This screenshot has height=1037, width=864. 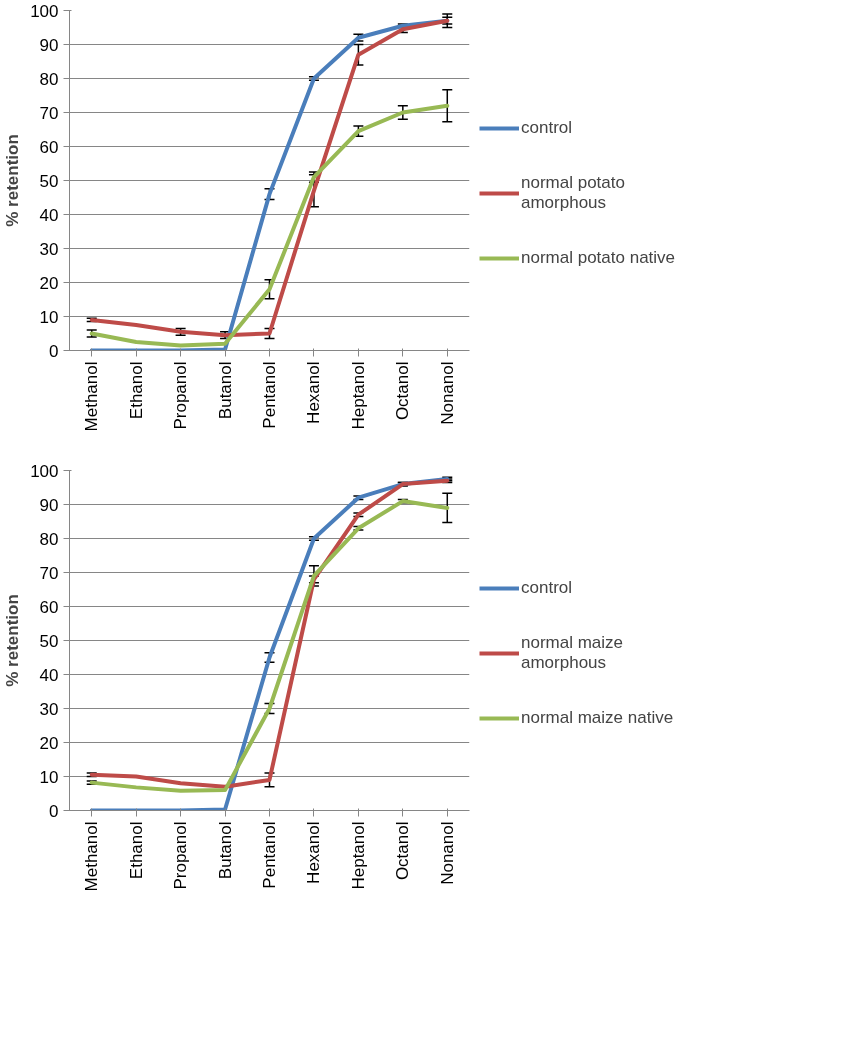 What do you see at coordinates (269, 225) in the screenshot?
I see `line-series` at bounding box center [269, 225].